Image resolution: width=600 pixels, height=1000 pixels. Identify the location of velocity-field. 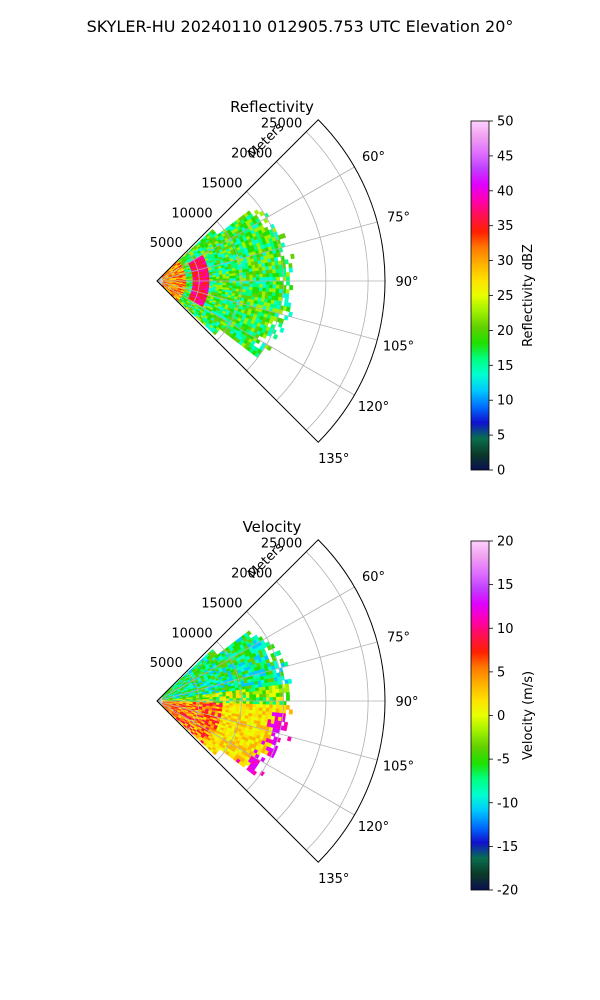
(227, 703).